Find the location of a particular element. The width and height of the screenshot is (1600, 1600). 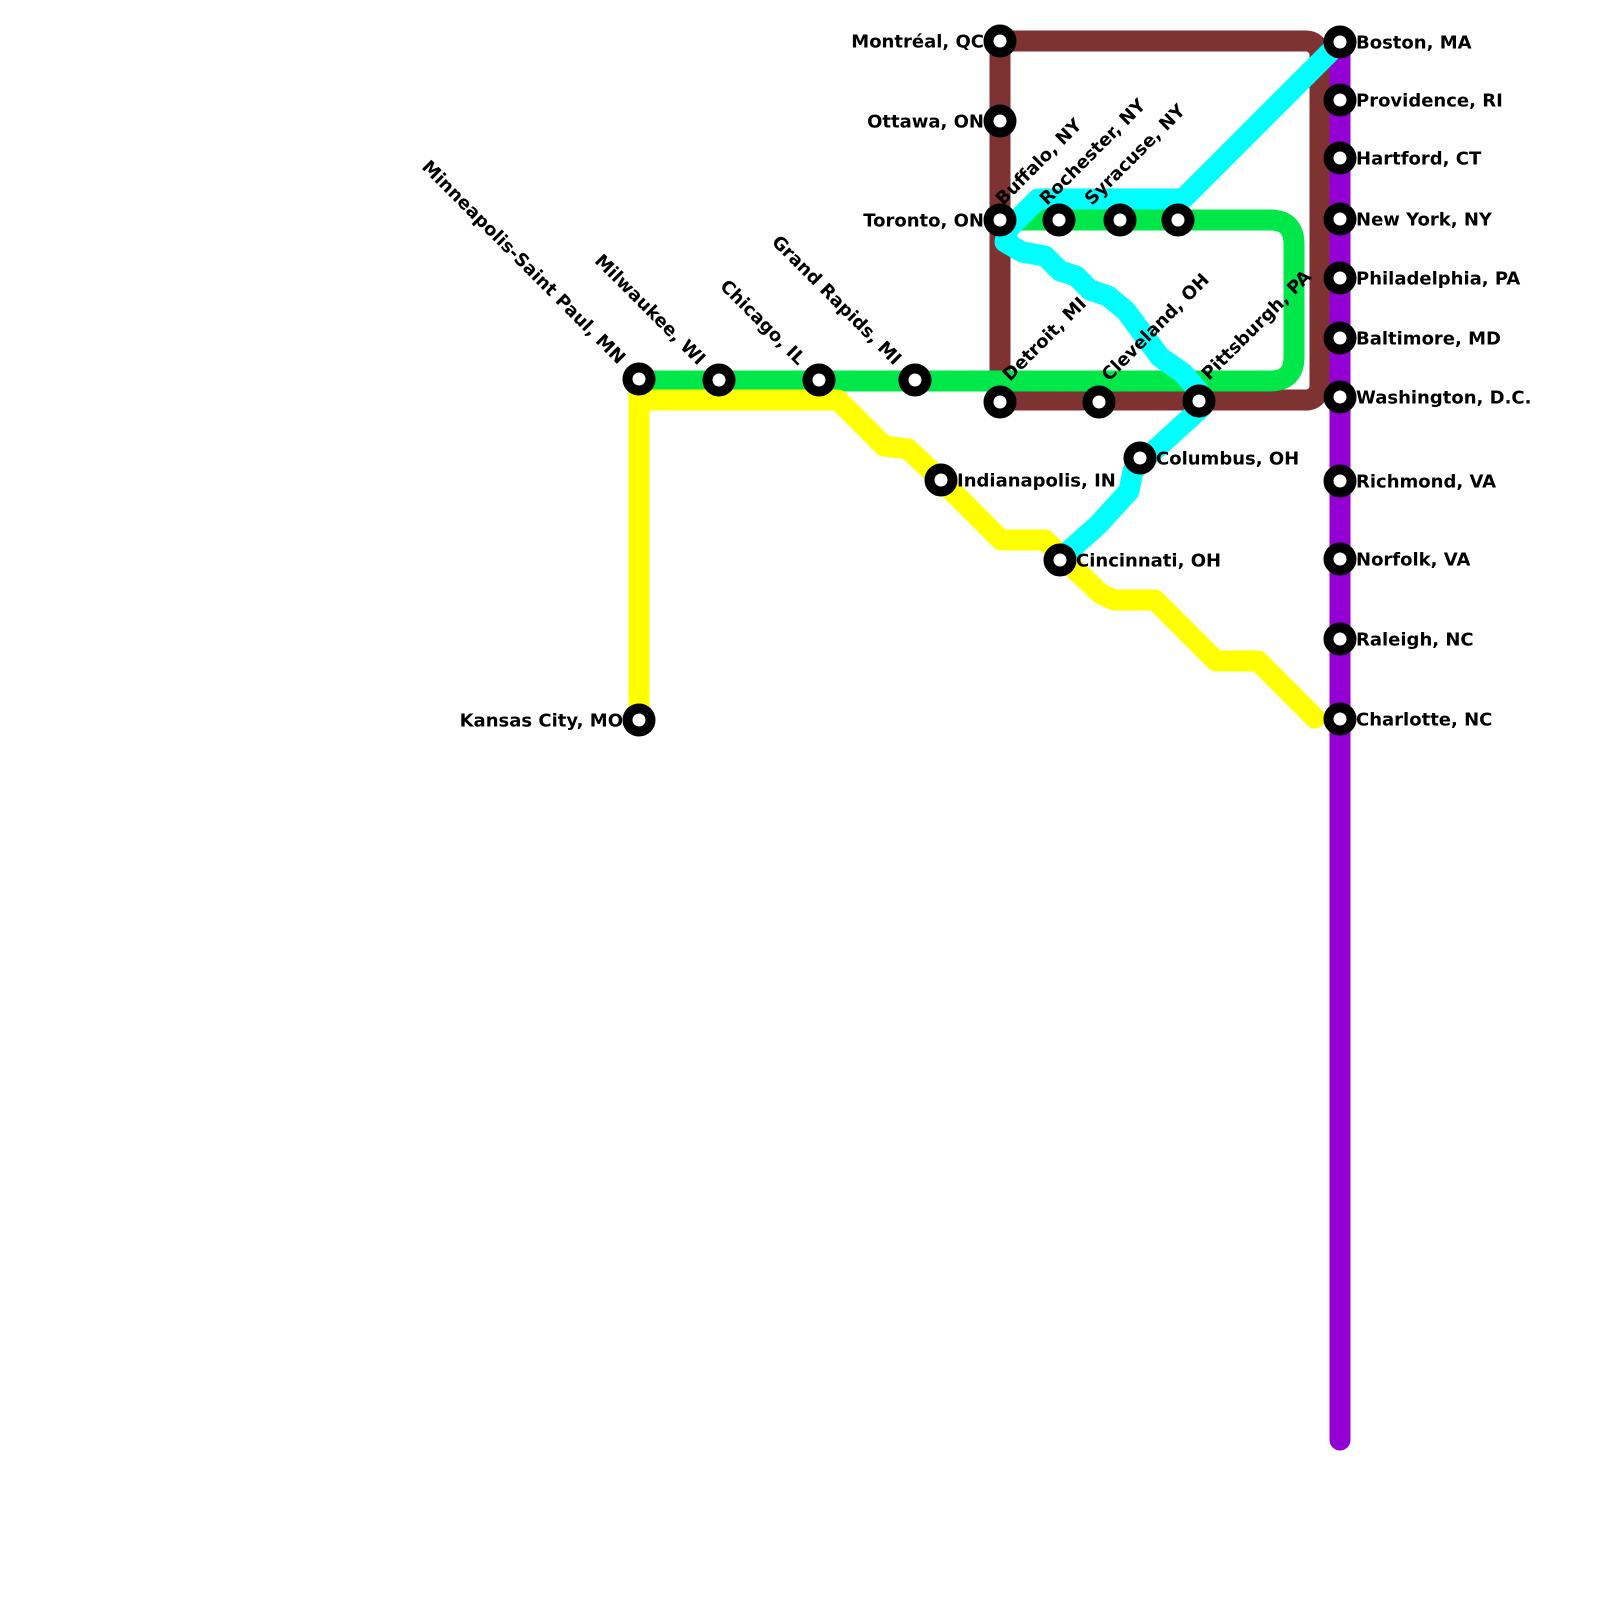

station-cincinnati is located at coordinates (1060, 560).